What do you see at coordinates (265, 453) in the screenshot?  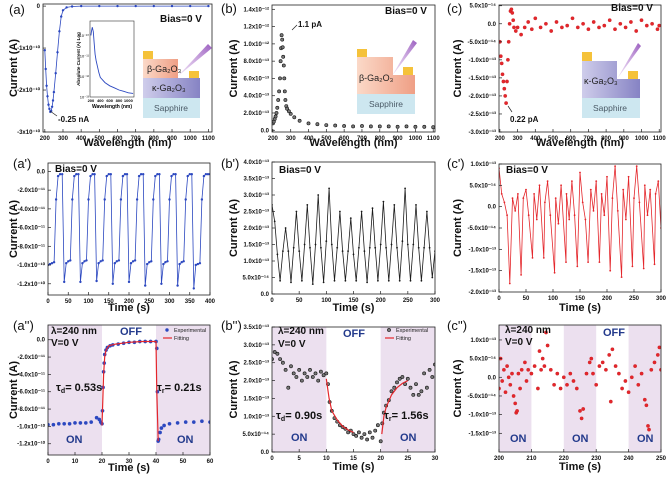 I see `y-tick-label: 0.0` at bounding box center [265, 453].